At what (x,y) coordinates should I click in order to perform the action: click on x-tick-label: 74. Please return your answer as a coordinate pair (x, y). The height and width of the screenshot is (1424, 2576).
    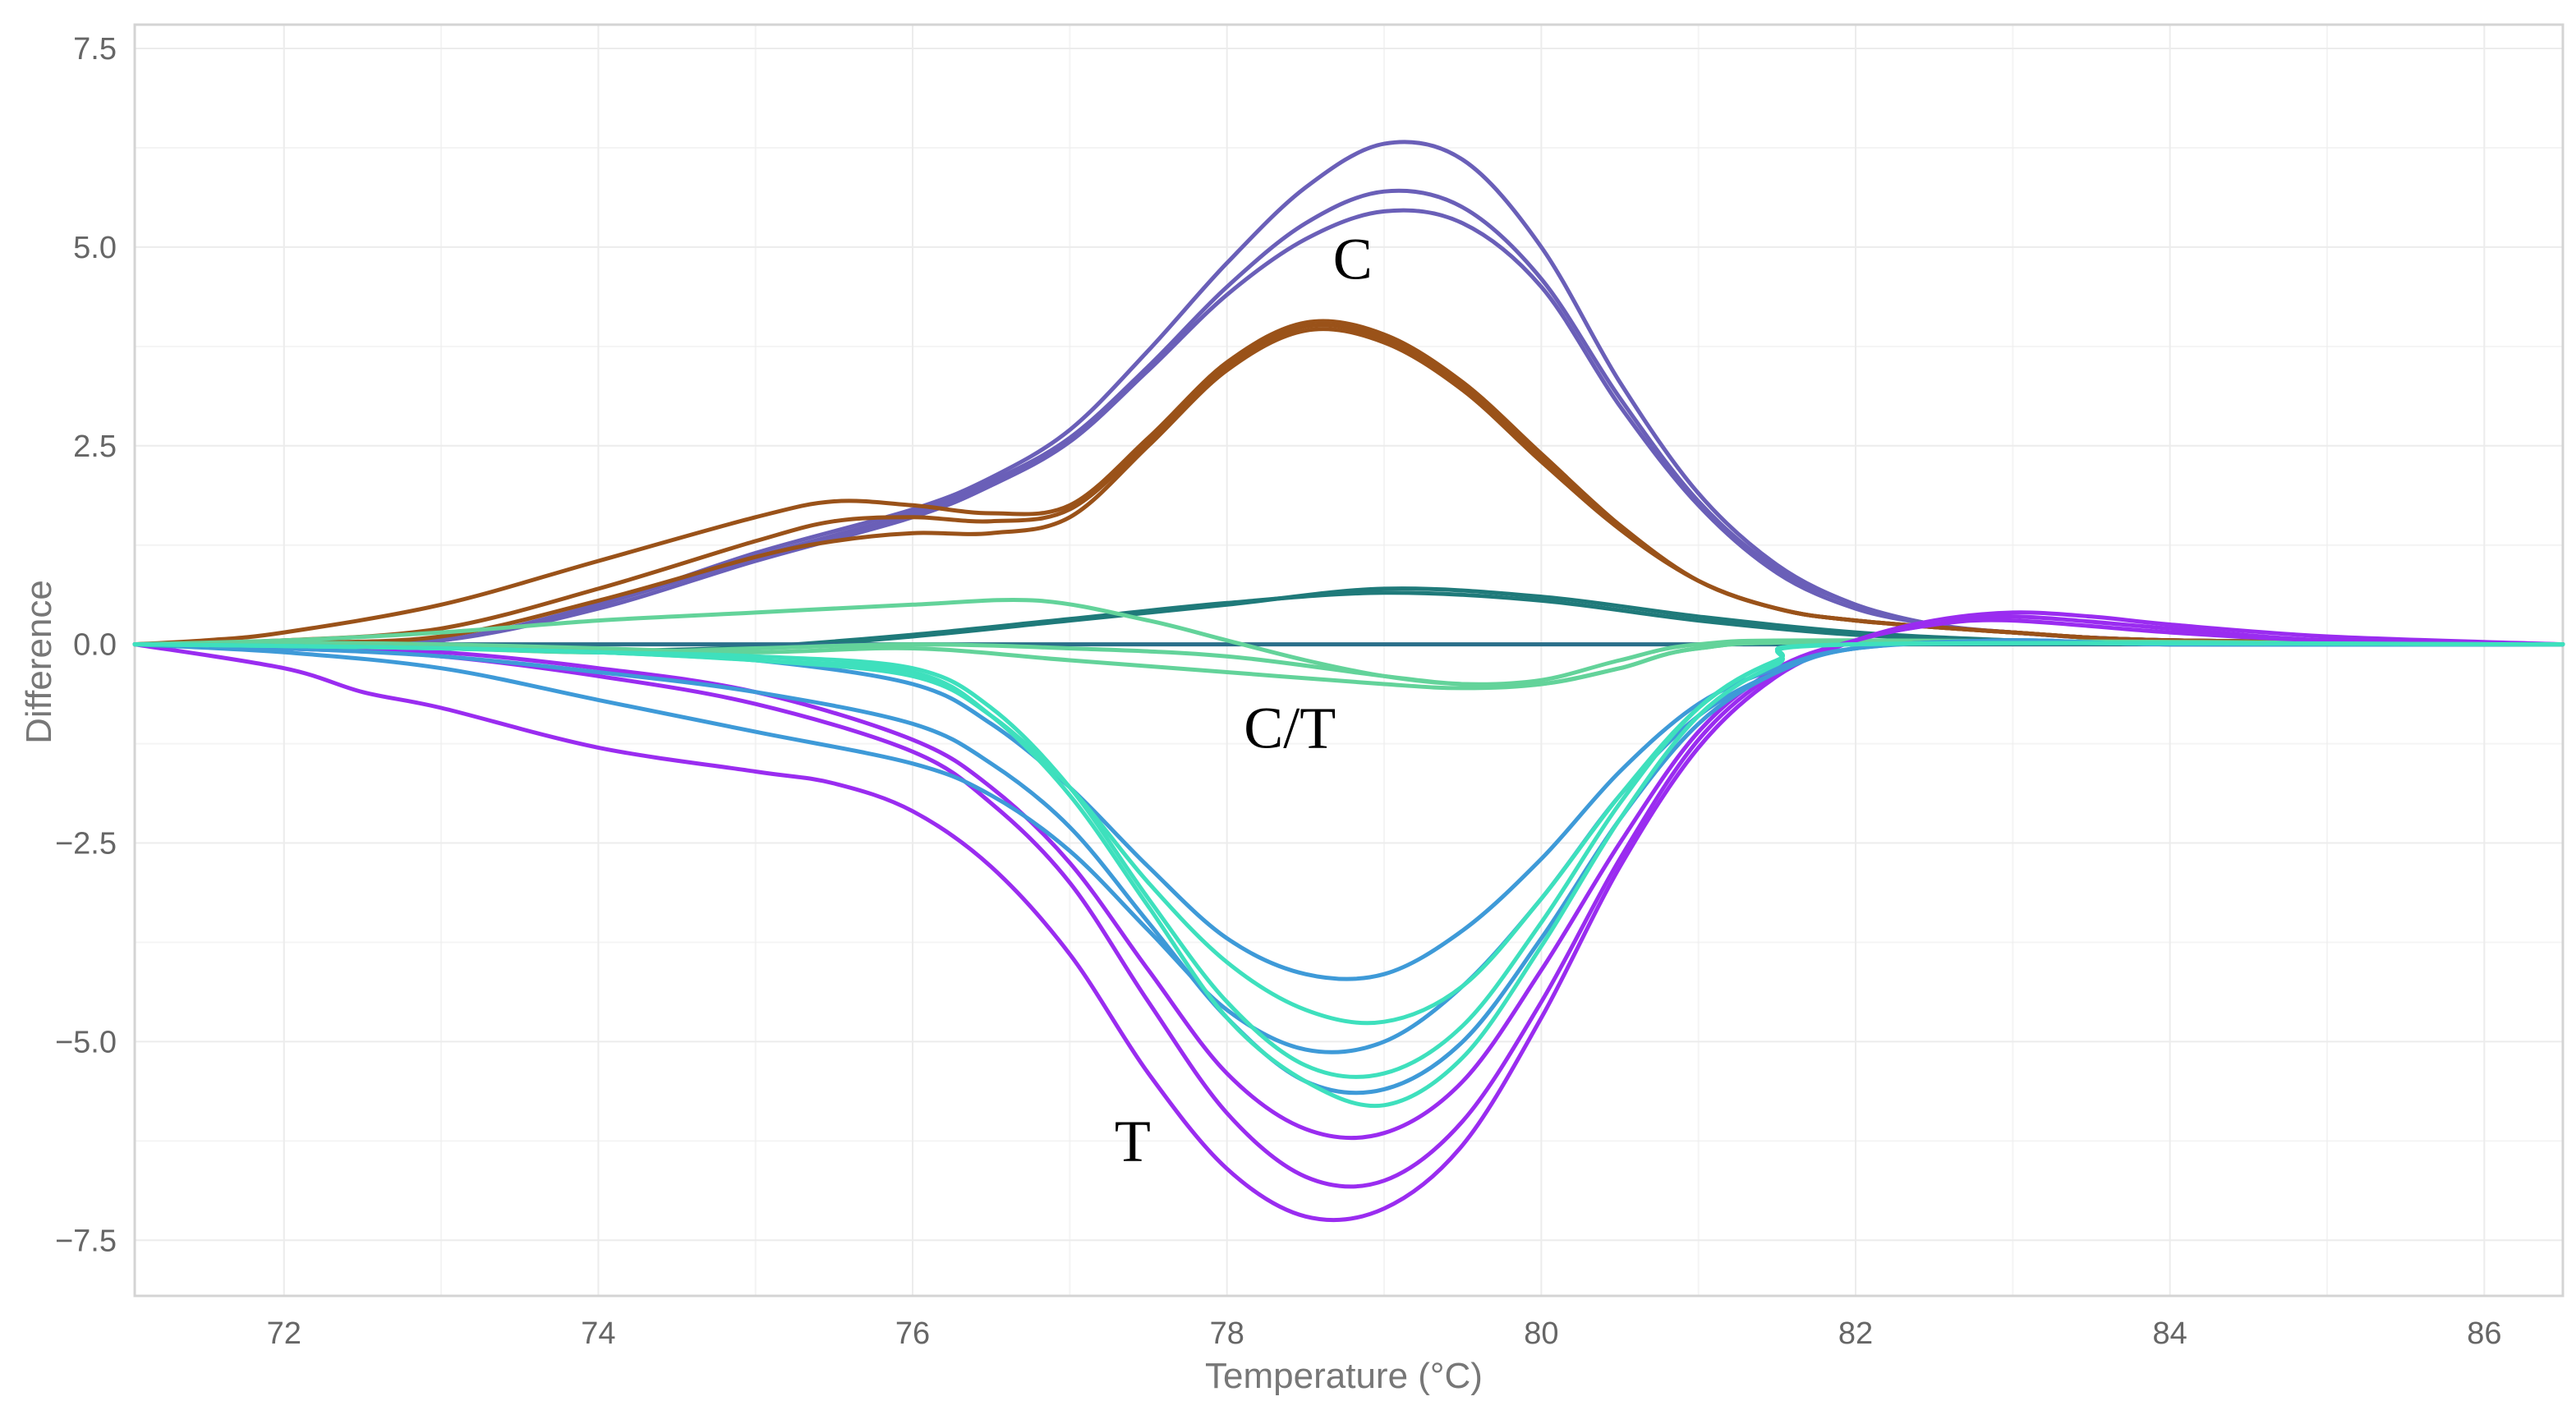
    Looking at the image, I should click on (598, 1333).